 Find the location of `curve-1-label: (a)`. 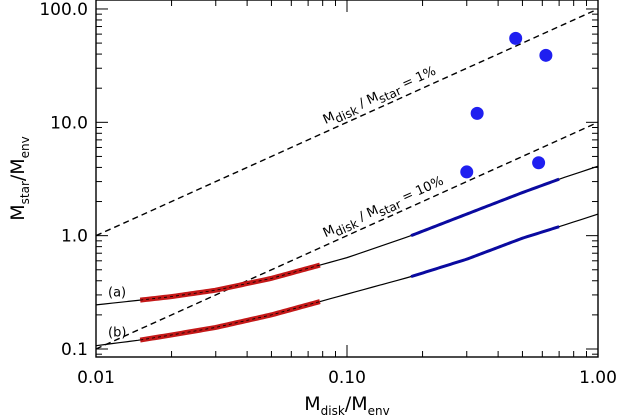

curve-1-label: (a) is located at coordinates (117, 292).